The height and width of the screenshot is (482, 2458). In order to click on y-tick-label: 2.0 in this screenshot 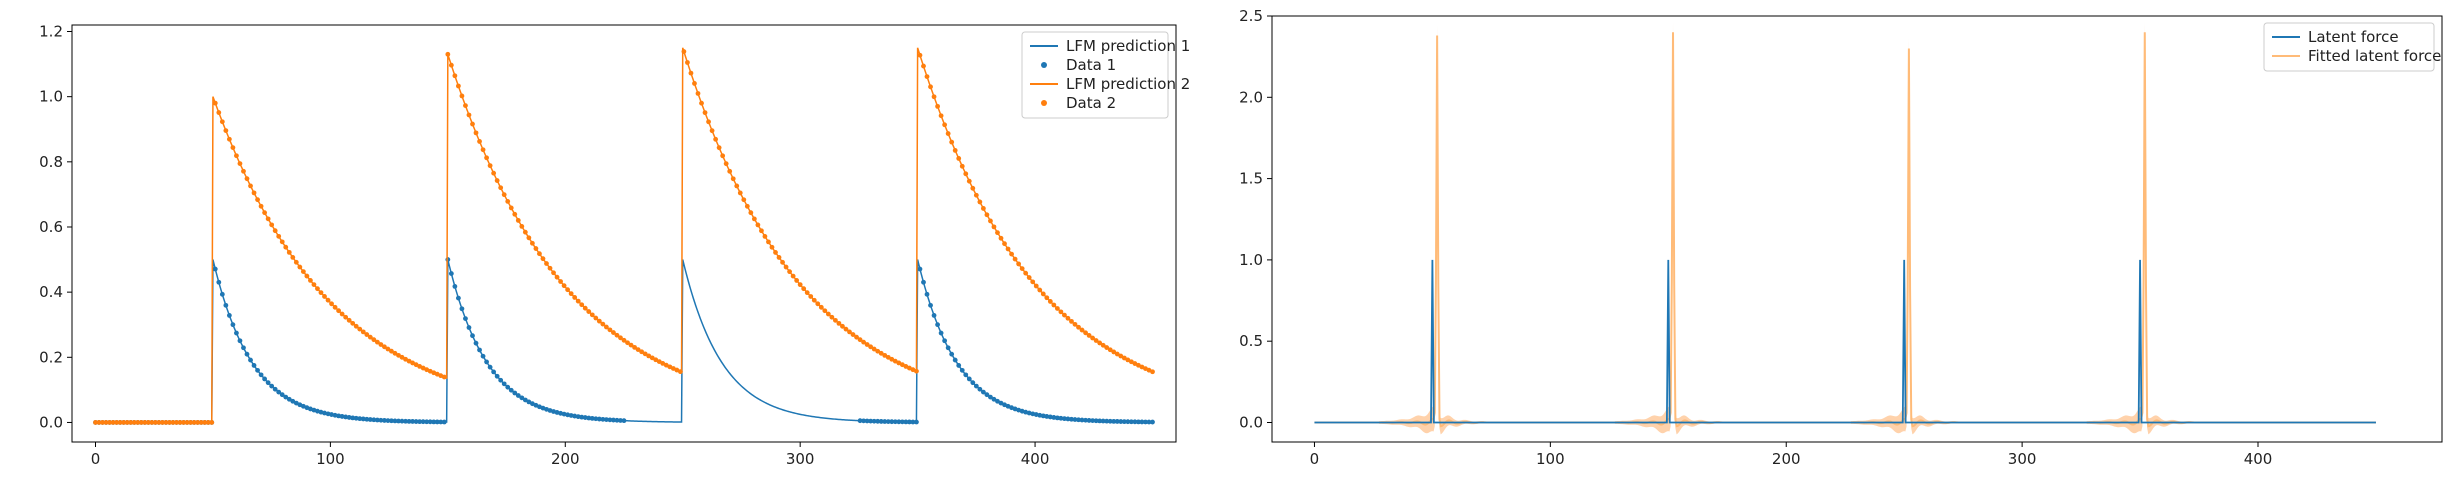, I will do `click(1251, 97)`.